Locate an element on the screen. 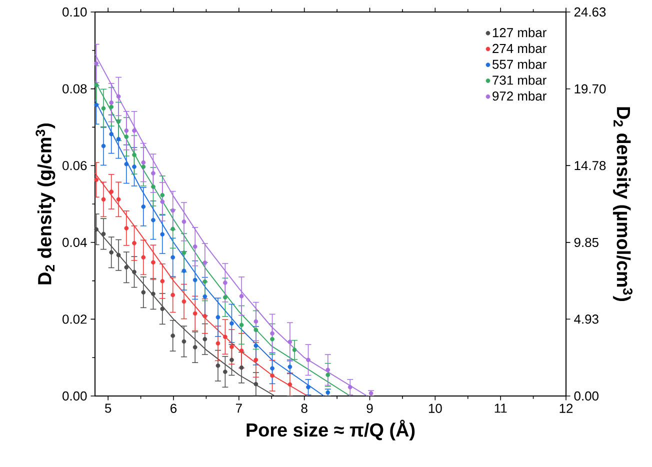  x-tick-label: 5 is located at coordinates (108, 408).